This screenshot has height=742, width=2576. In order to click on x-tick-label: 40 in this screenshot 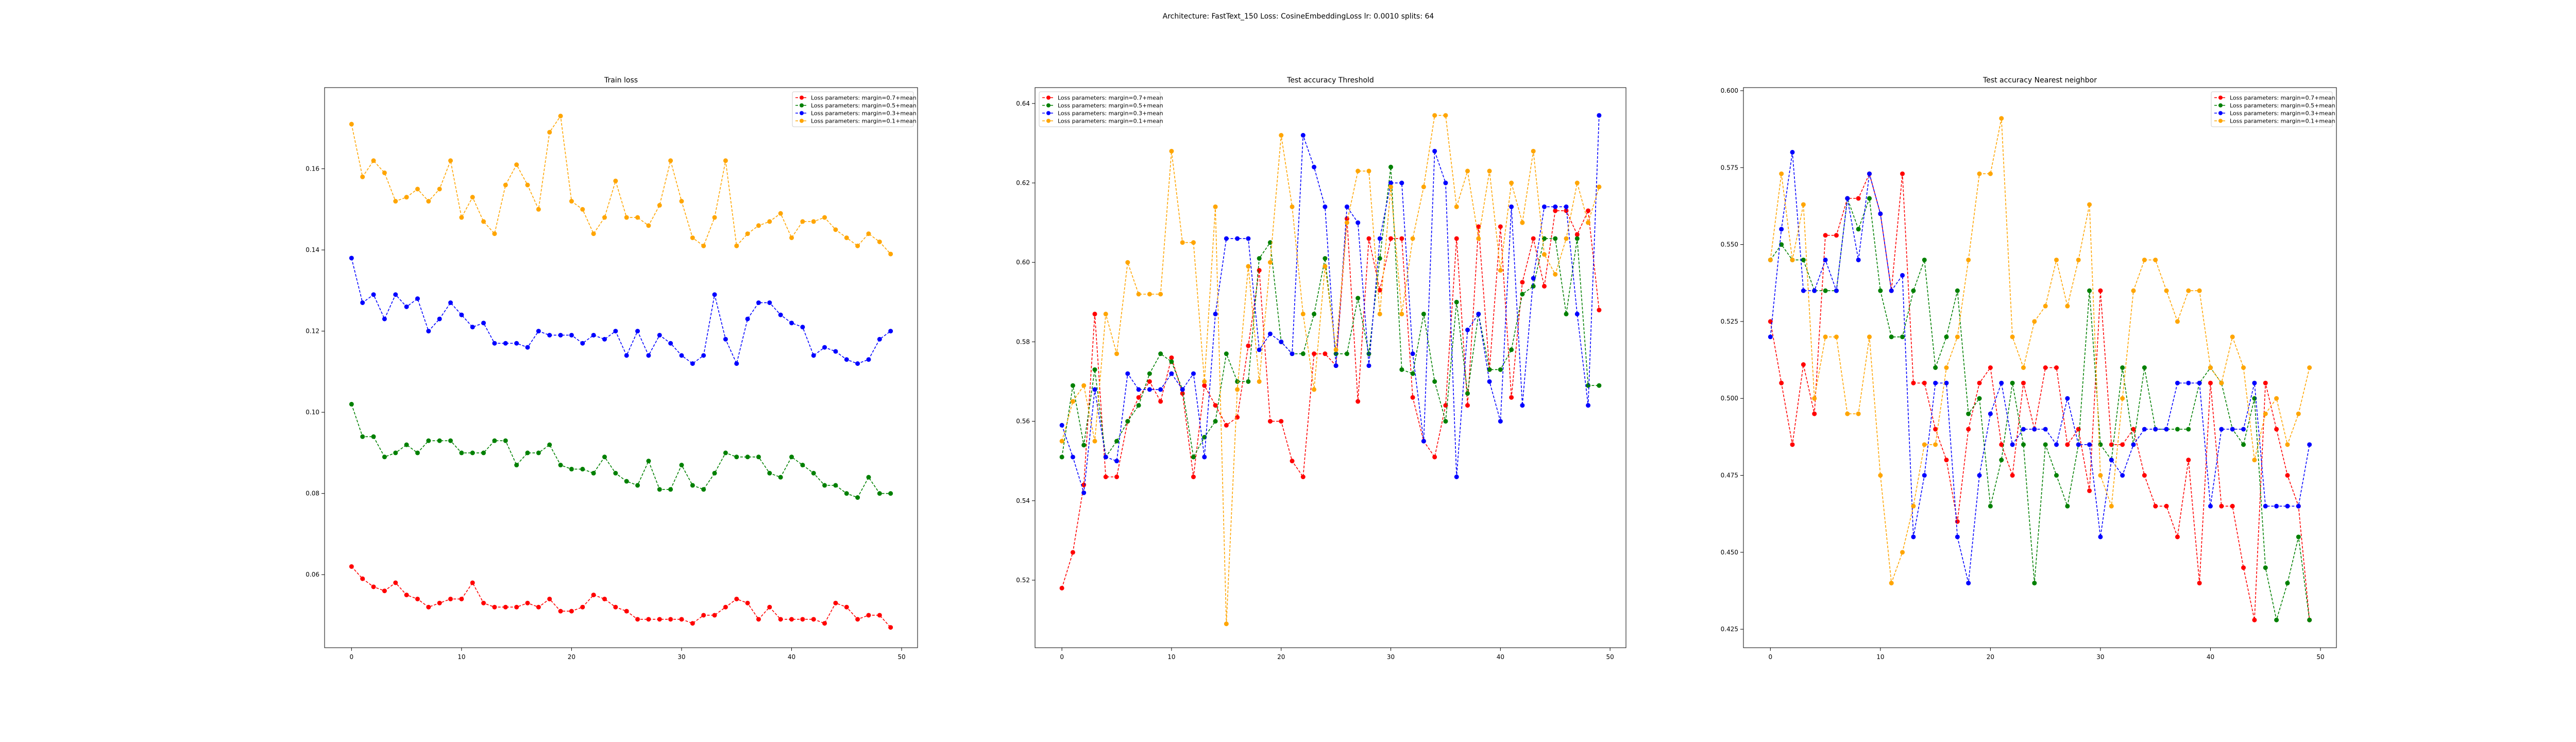, I will do `click(1500, 657)`.